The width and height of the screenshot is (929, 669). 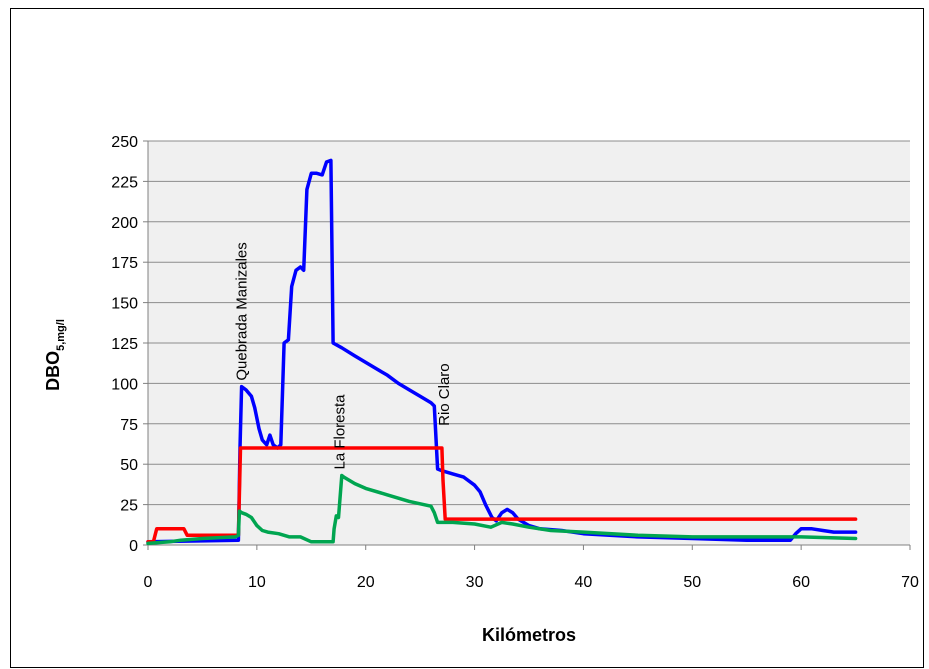 What do you see at coordinates (124, 142) in the screenshot?
I see `y-tick-label: 250` at bounding box center [124, 142].